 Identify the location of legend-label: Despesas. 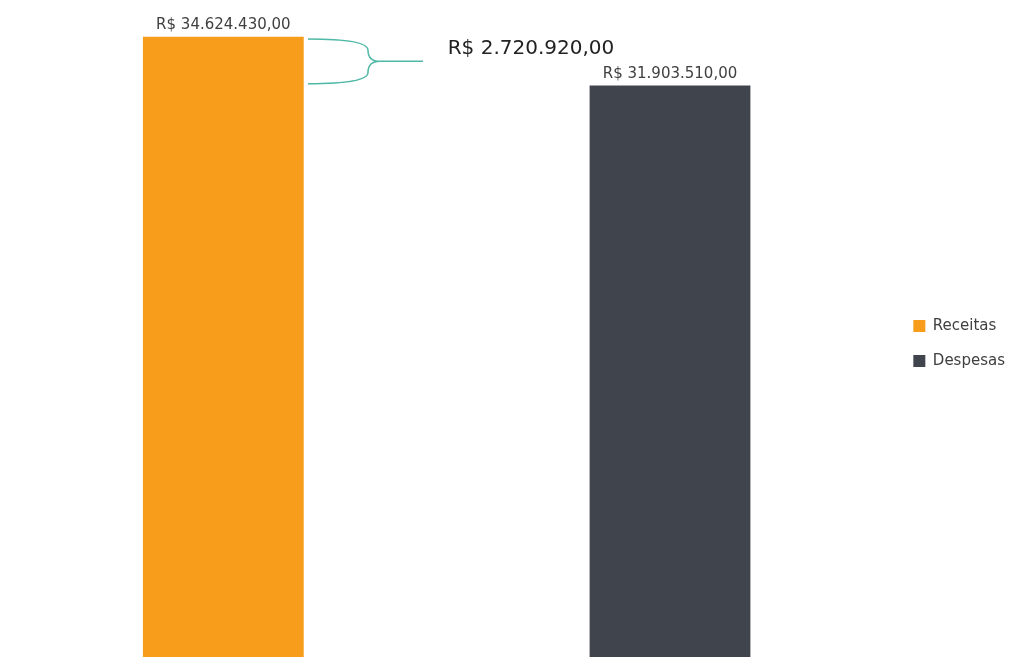
(969, 359).